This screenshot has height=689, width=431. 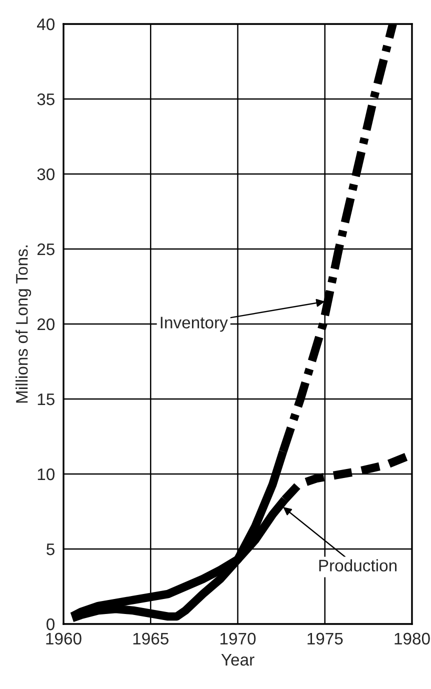 I want to click on y-axis-title: Millions of Long Tons., so click(x=24, y=324).